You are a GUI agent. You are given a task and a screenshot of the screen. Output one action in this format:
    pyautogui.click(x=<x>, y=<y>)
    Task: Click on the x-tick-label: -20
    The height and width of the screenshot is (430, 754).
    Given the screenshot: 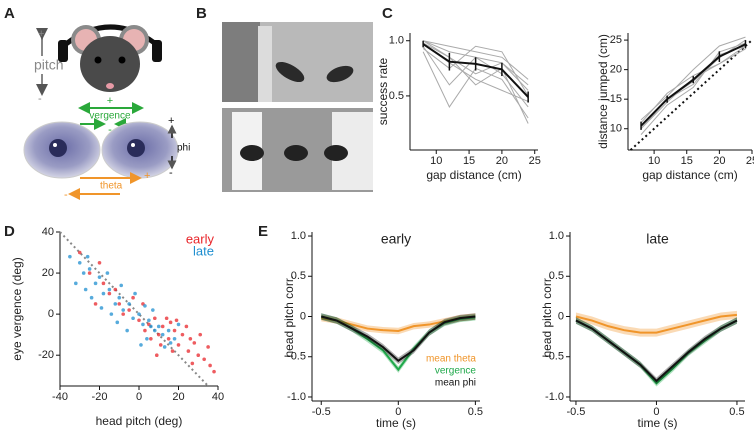 What is the action you would take?
    pyautogui.click(x=100, y=397)
    